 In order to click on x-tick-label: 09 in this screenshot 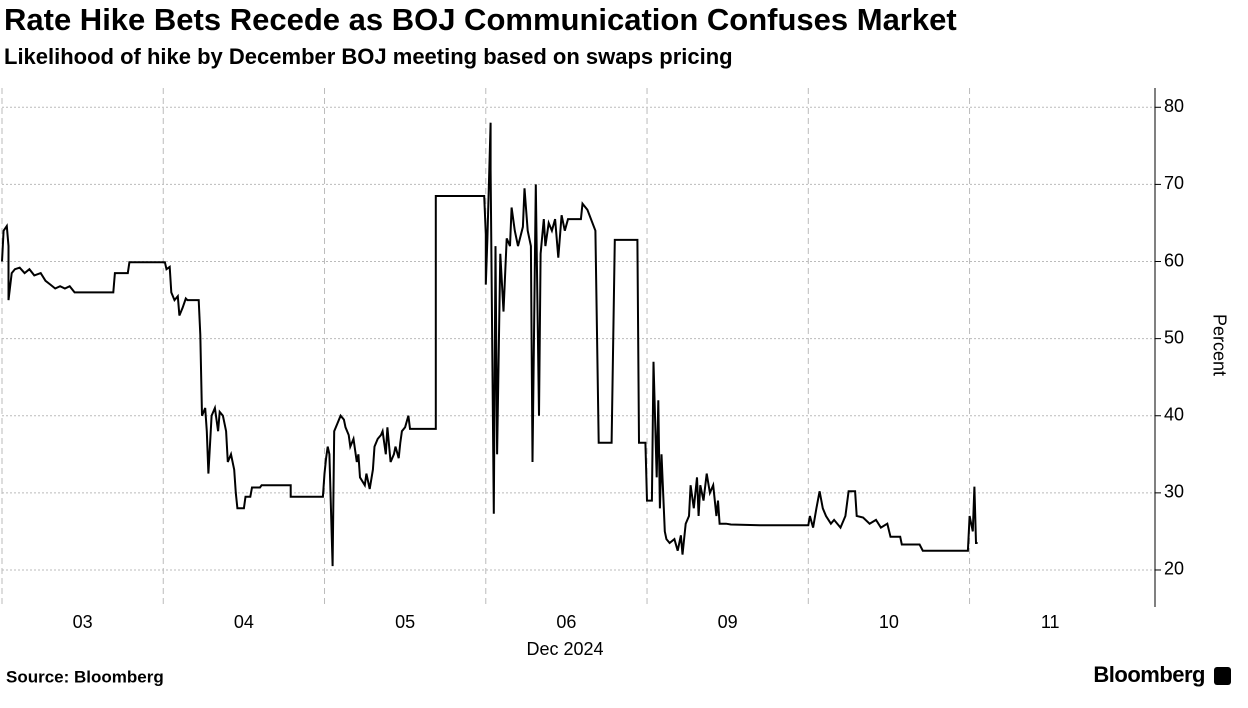, I will do `click(728, 622)`.